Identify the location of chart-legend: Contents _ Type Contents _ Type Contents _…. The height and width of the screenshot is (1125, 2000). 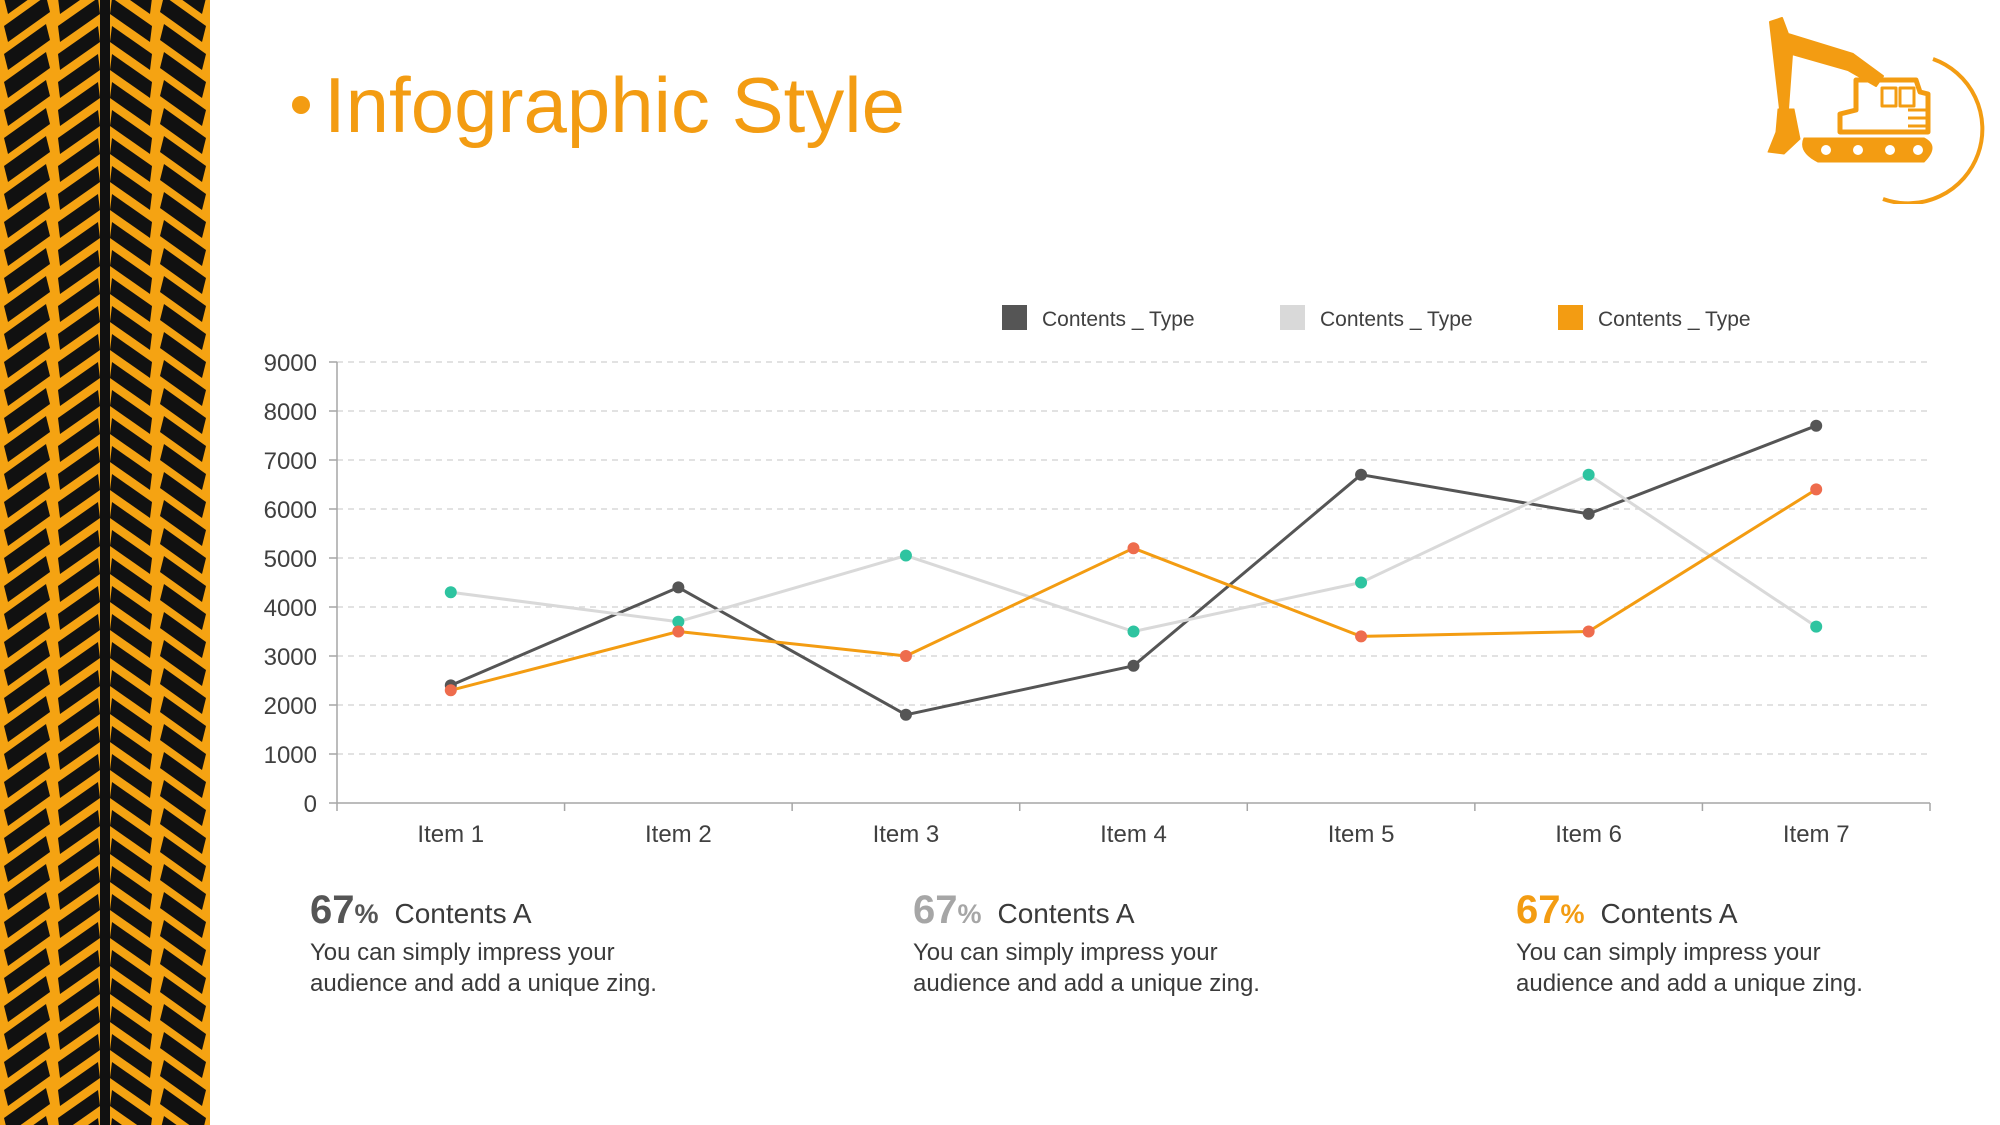
(1376, 318).